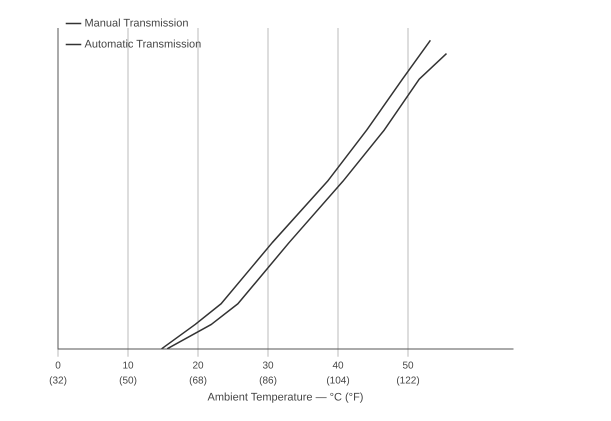 The image size is (611, 421). What do you see at coordinates (128, 366) in the screenshot?
I see `x-tick-label: 10` at bounding box center [128, 366].